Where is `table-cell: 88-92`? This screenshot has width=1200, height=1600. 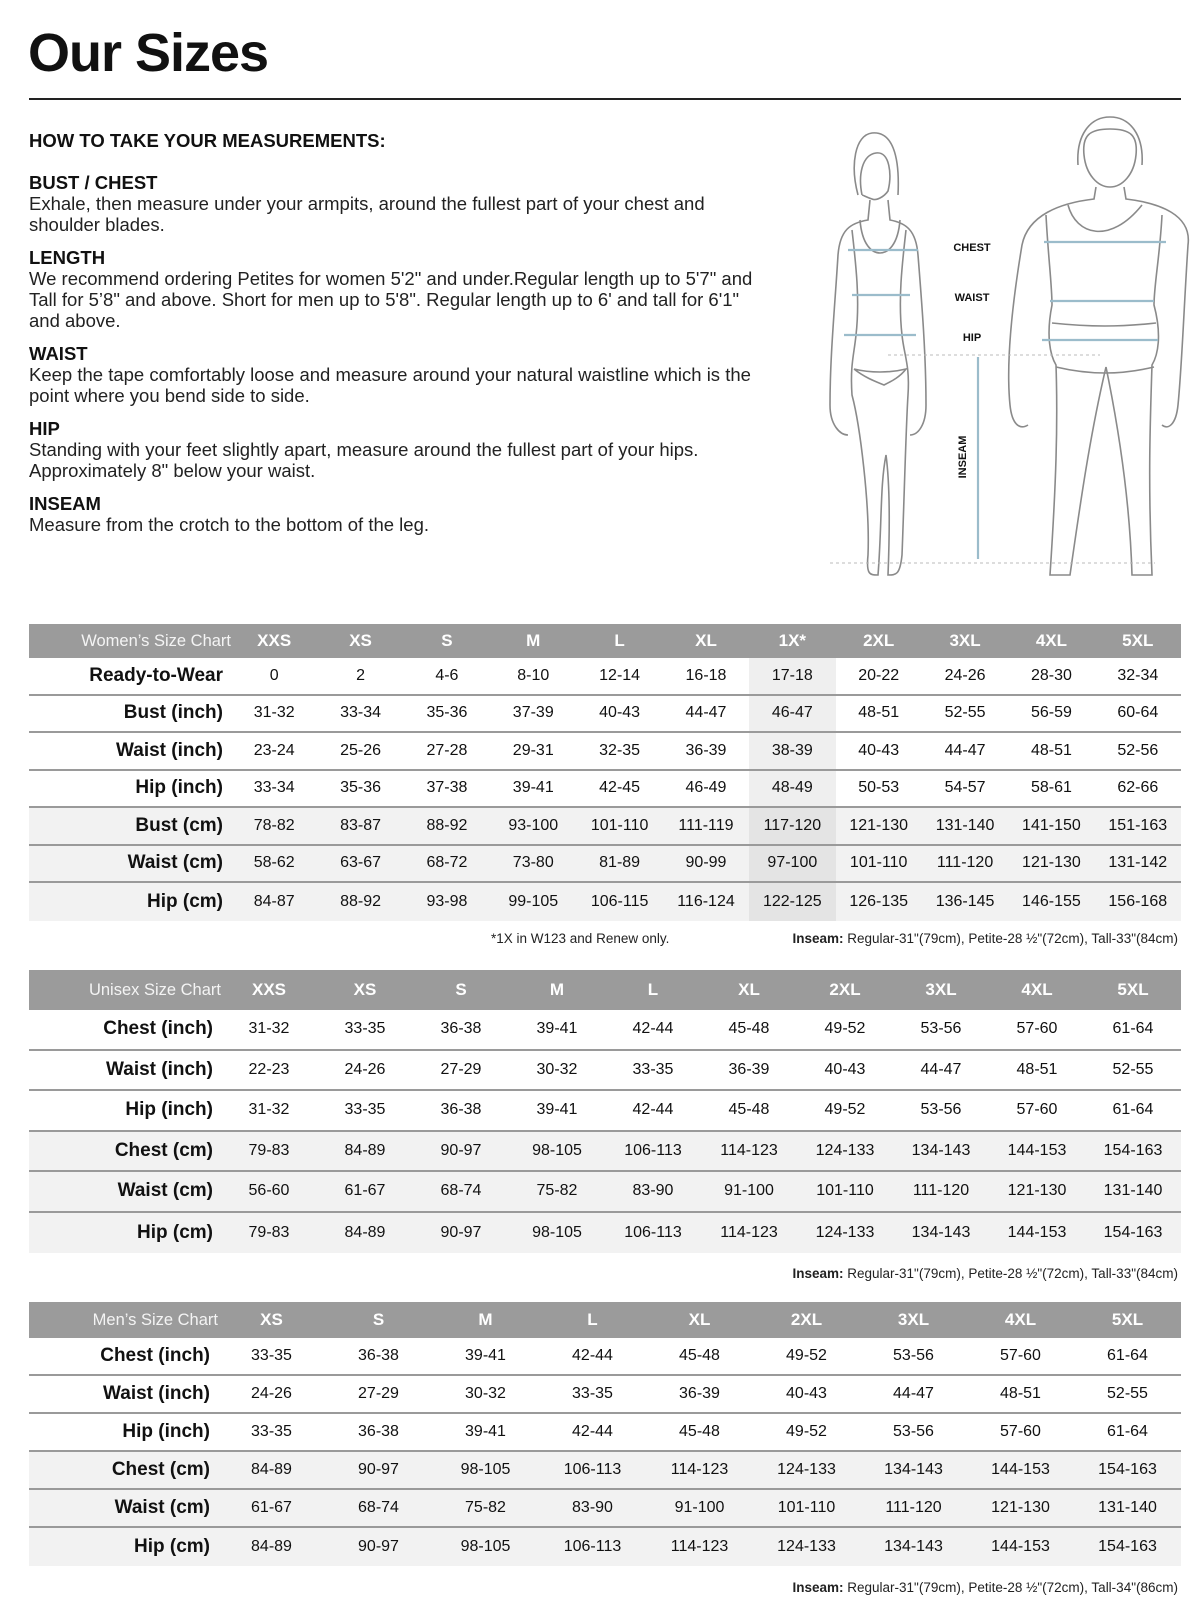 table-cell: 88-92 is located at coordinates (447, 825).